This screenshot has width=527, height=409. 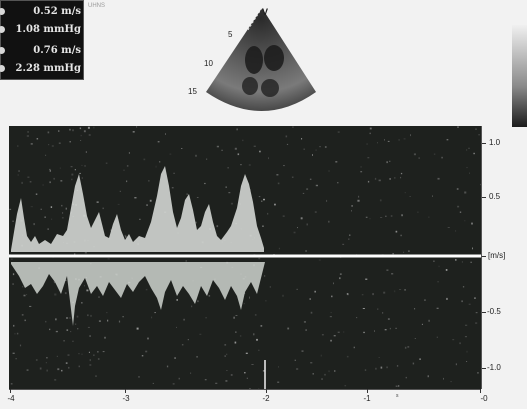 What do you see at coordinates (192, 91) in the screenshot?
I see `depth-label: 15` at bounding box center [192, 91].